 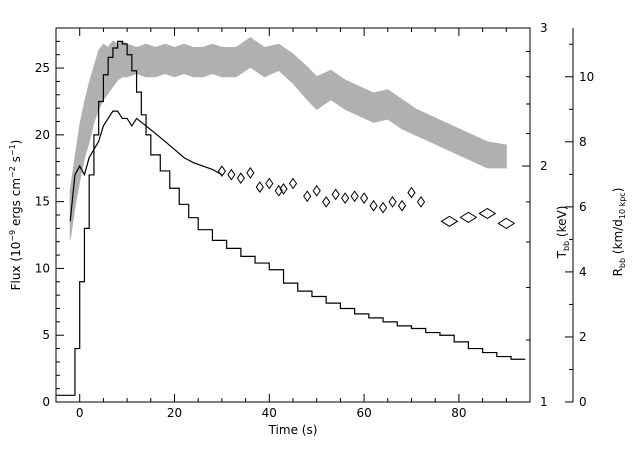 I want to click on axis-label-part: 10 kpc, so click(x=622, y=205).